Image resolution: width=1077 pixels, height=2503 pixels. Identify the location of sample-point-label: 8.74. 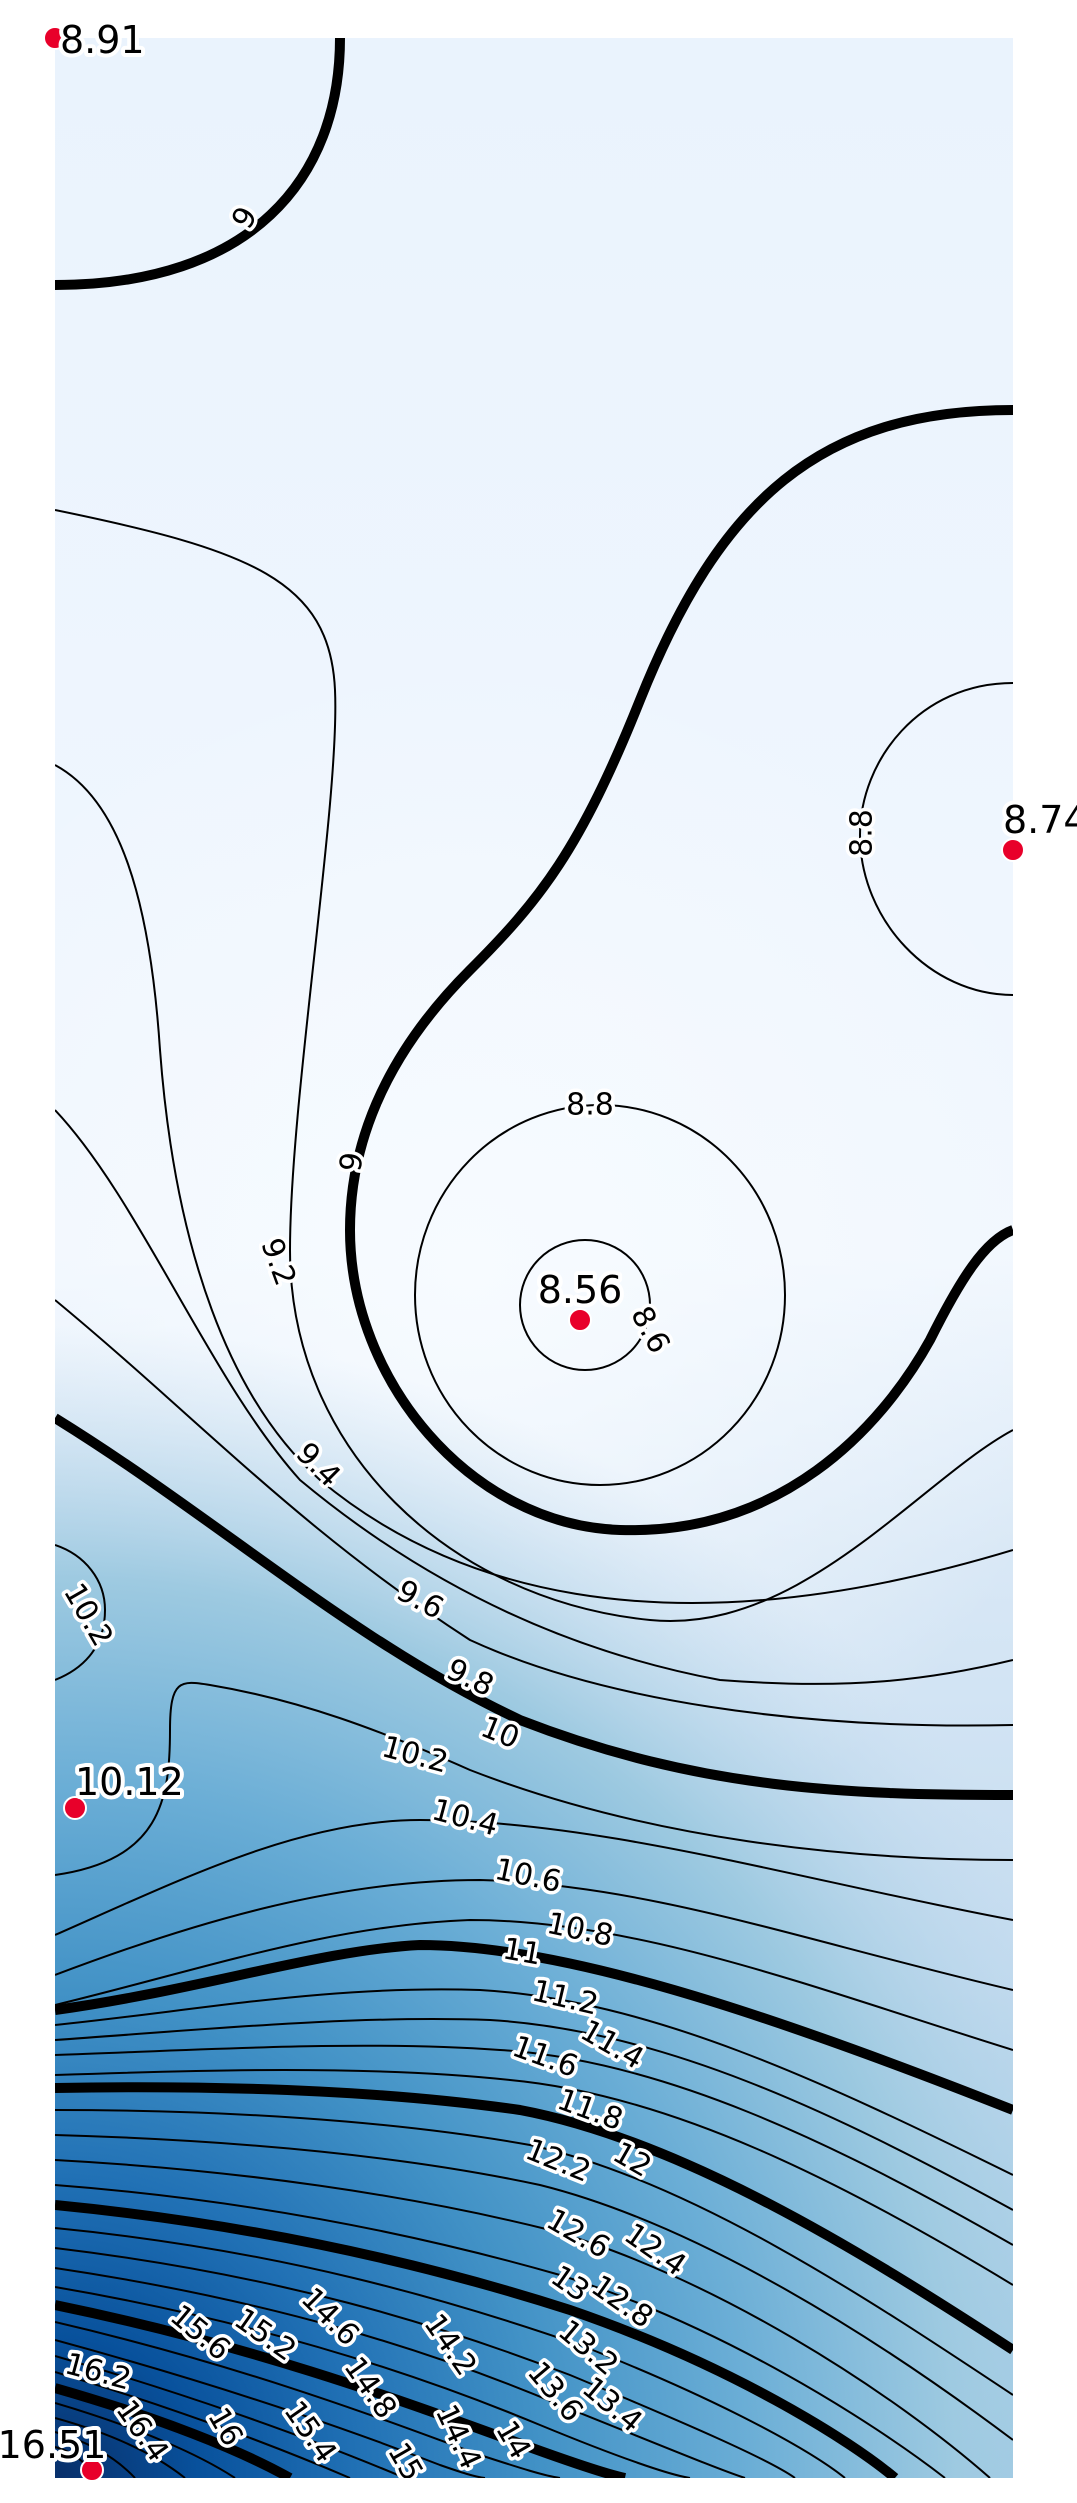
(1040, 820).